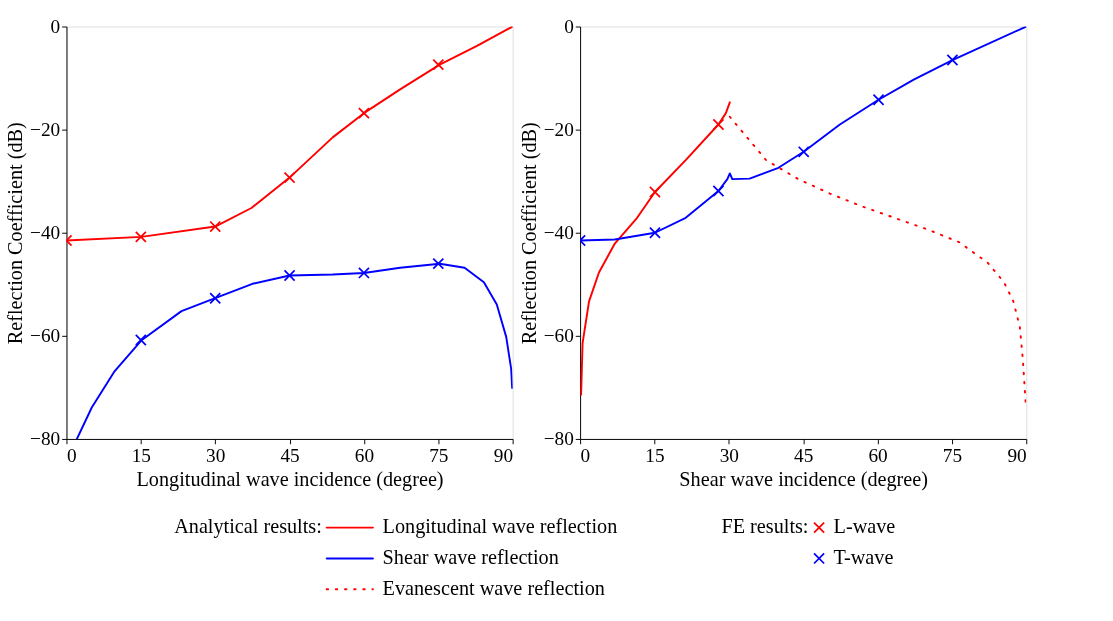 This screenshot has height=621, width=1113. Describe the element at coordinates (470, 557) in the screenshot. I see `legend-label: Shear wave reflection` at that location.